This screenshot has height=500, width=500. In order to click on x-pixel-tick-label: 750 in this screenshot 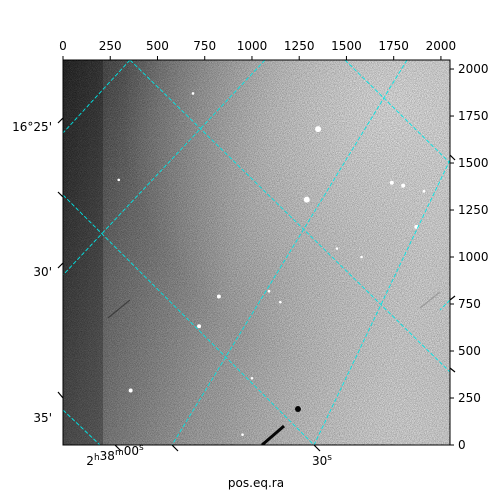, I will do `click(204, 46)`.